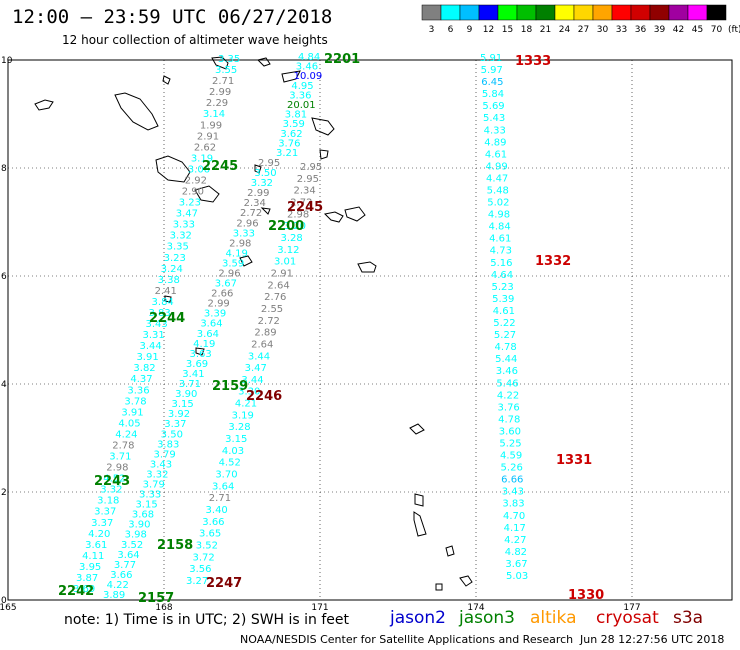 The height and width of the screenshot is (650, 740). I want to click on y-tick-label: 10, so click(7, 61).